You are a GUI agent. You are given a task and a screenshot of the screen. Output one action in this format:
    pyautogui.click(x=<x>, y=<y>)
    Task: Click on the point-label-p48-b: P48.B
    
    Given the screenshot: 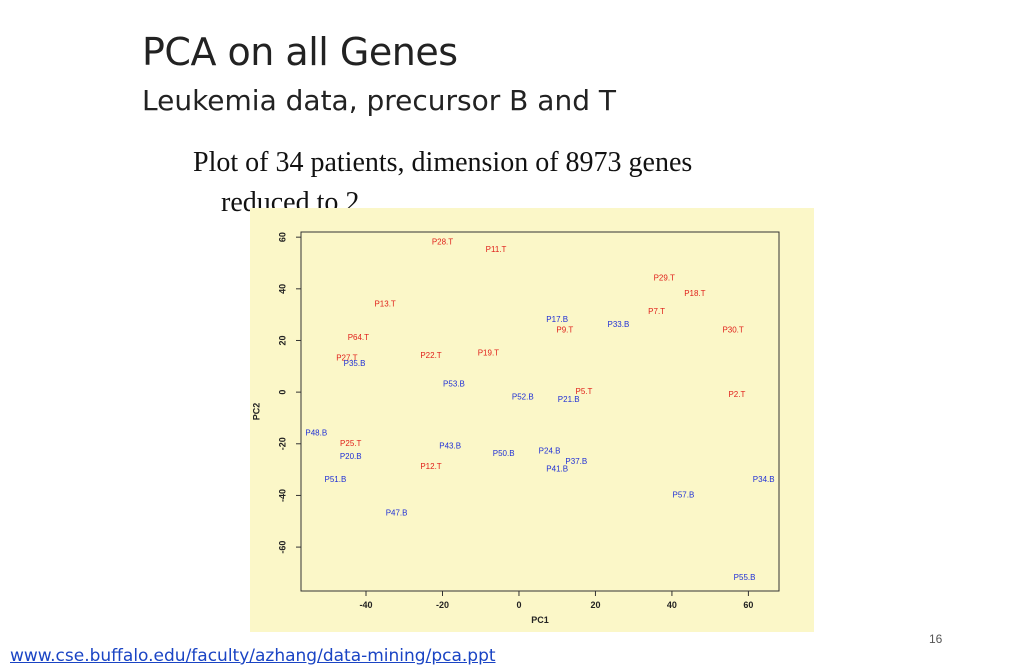 What is the action you would take?
    pyautogui.click(x=316, y=433)
    